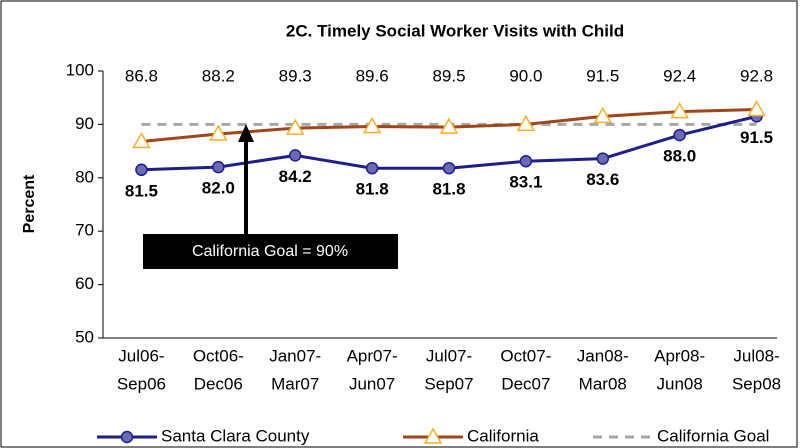 The width and height of the screenshot is (806, 448). I want to click on data-label: 89.6, so click(372, 75).